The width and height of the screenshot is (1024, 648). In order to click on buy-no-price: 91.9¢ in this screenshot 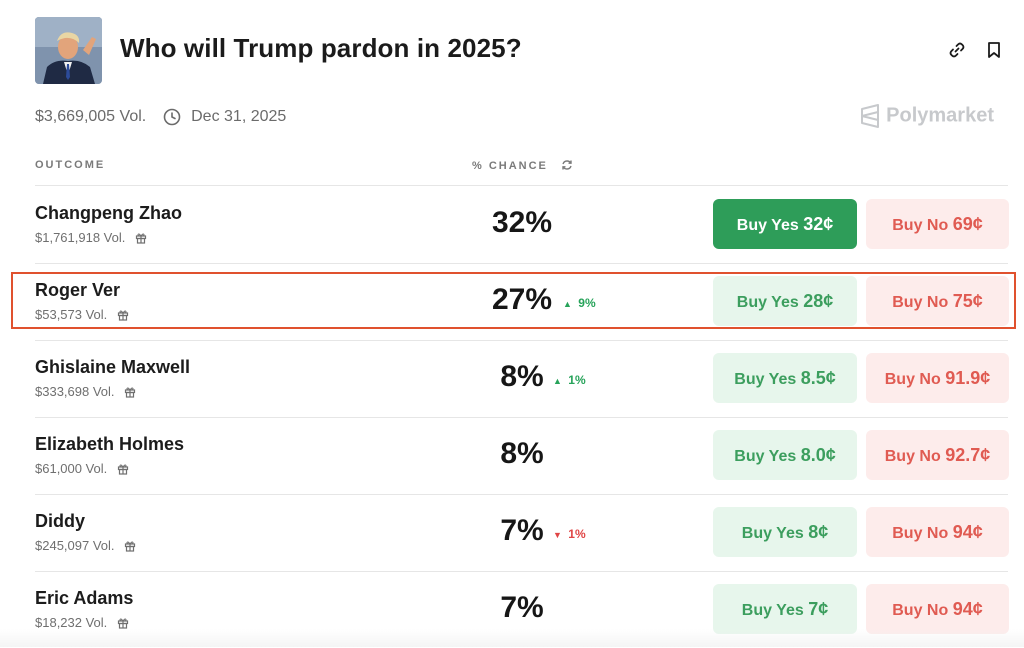, I will do `click(968, 378)`.